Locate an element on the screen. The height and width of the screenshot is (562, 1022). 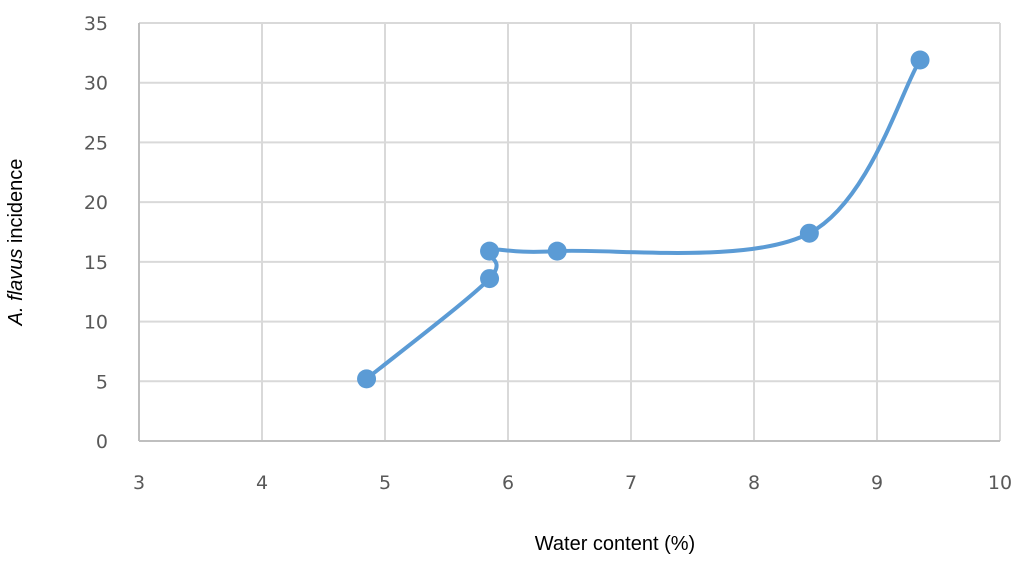
x-tick-label: 10 is located at coordinates (1000, 483).